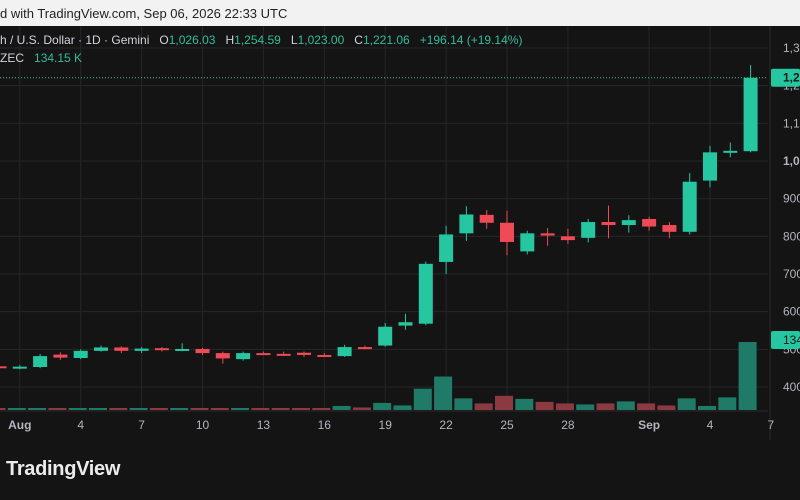 The width and height of the screenshot is (800, 500). Describe the element at coordinates (791, 199) in the screenshot. I see `price-tick-label: 900` at that location.